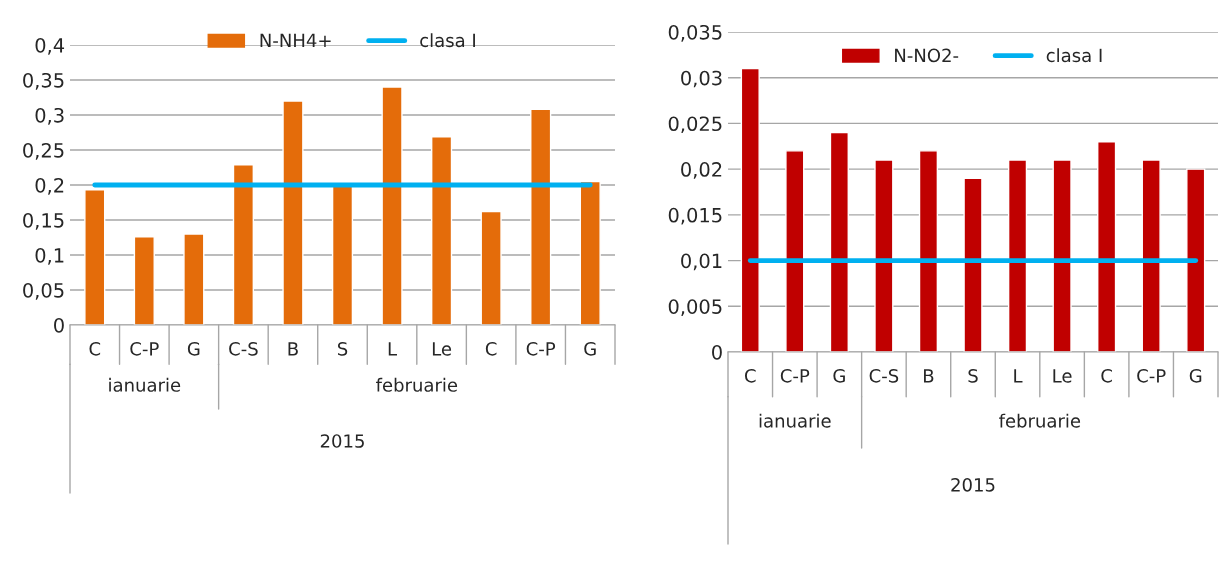 This screenshot has height=583, width=1222. Describe the element at coordinates (701, 79) in the screenshot. I see `y-tick-label: 0,03` at that location.